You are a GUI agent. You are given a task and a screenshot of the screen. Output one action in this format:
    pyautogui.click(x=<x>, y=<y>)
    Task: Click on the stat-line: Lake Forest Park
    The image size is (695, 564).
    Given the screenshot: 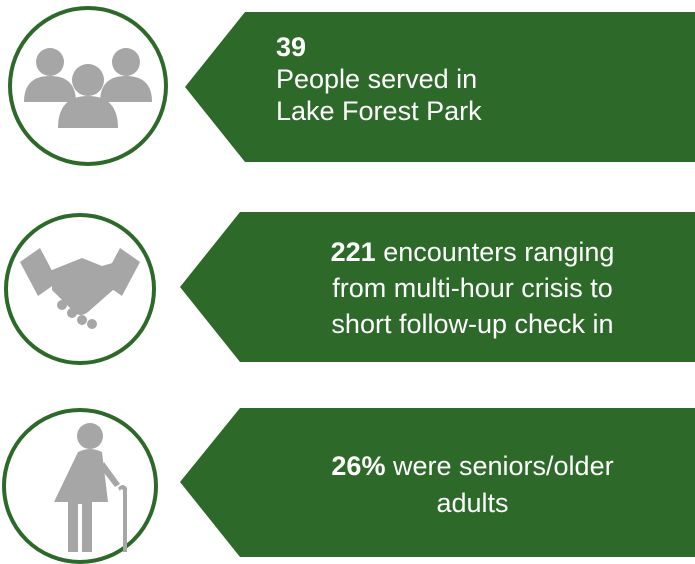 What is the action you would take?
    pyautogui.click(x=379, y=111)
    